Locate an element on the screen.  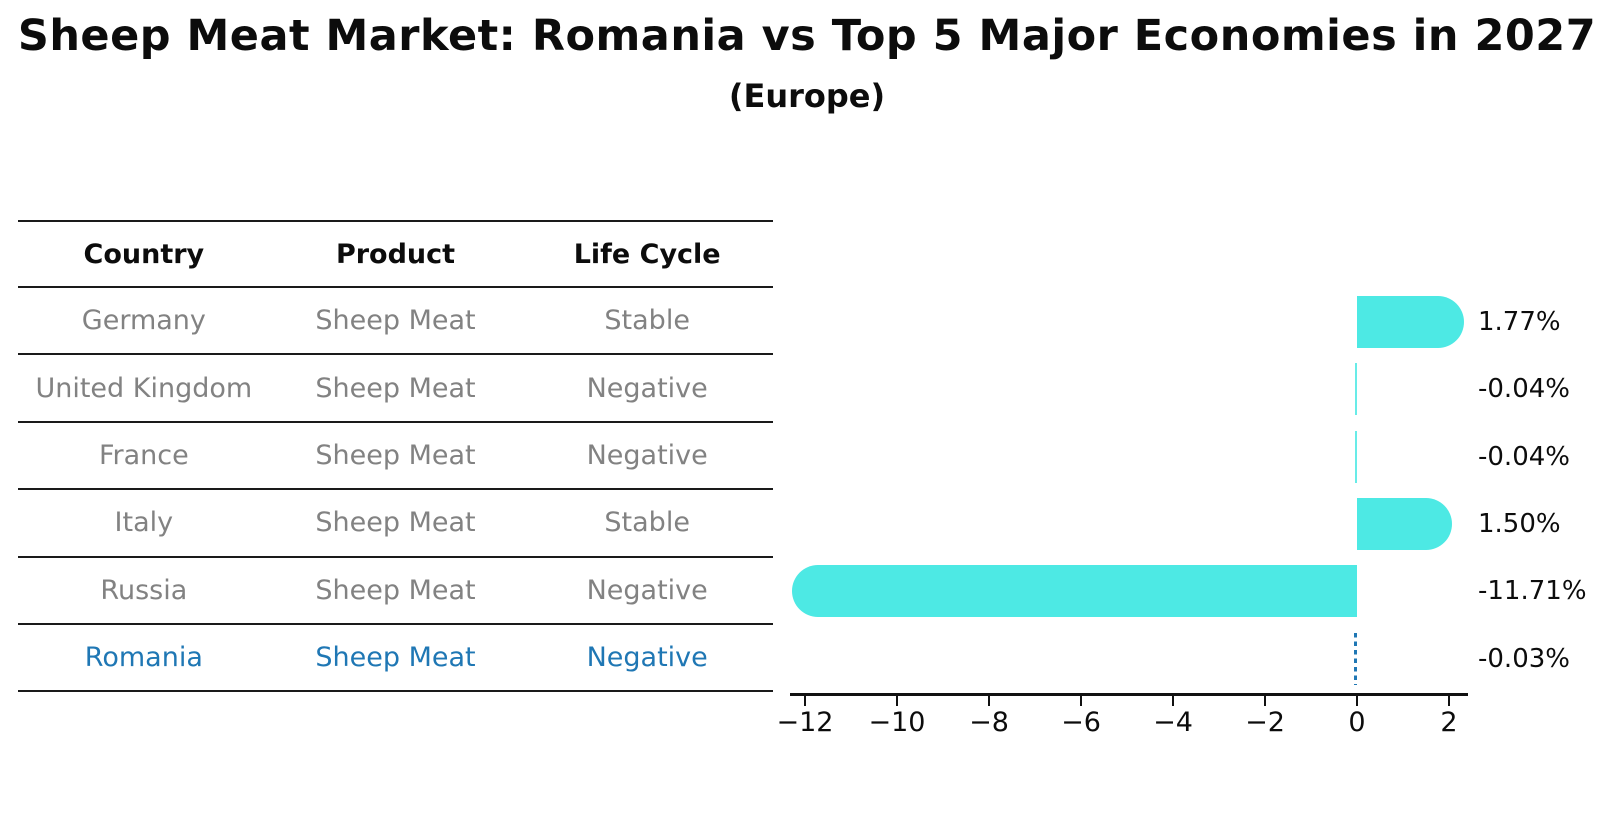
table-header-row: Country Product Life Cycle is located at coordinates (395, 254).